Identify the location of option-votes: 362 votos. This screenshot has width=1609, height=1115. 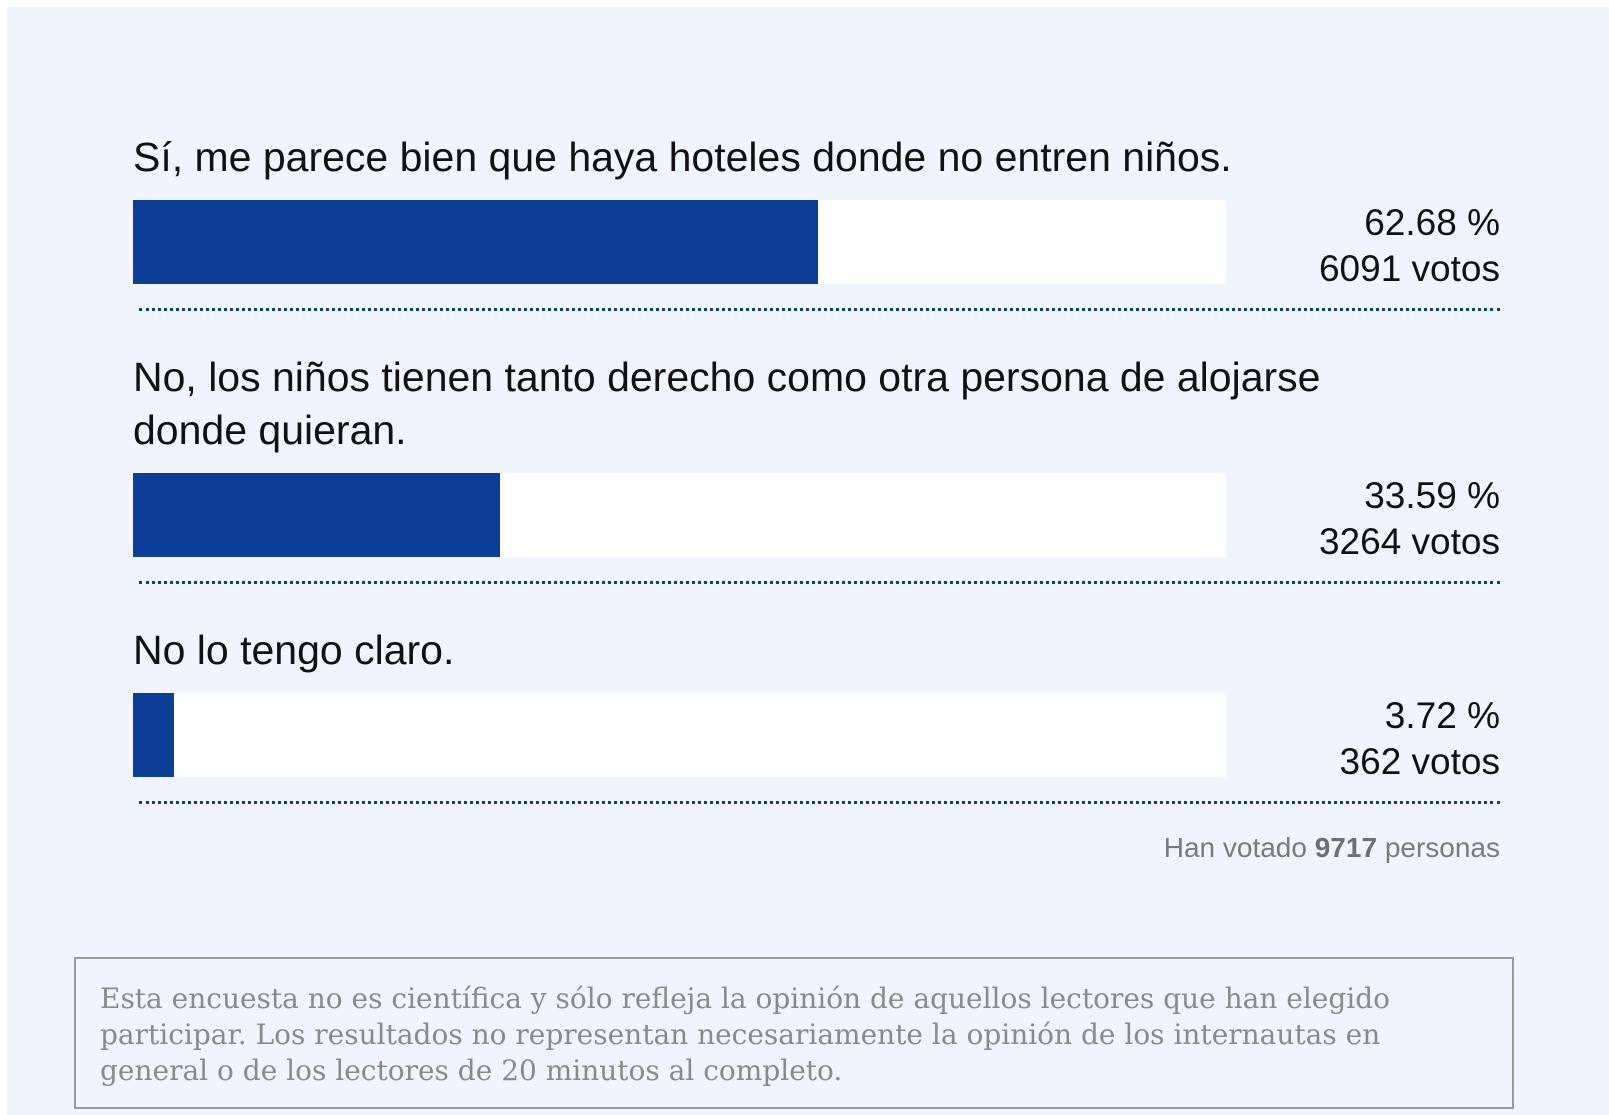
(1419, 761).